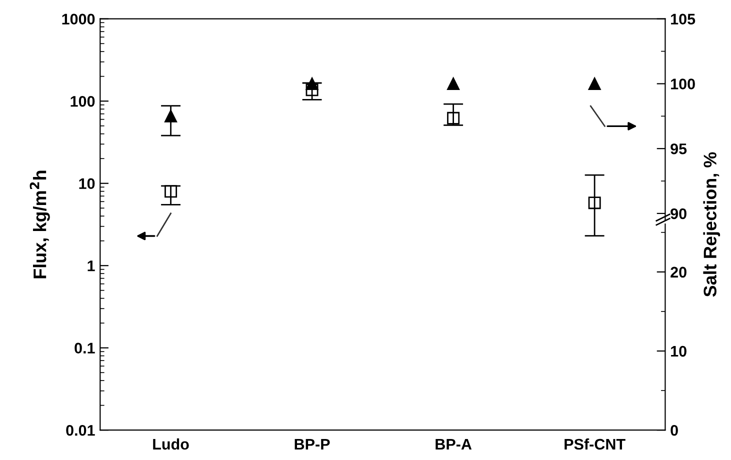 This screenshot has height=460, width=731. Describe the element at coordinates (678, 272) in the screenshot. I see `y3-tick-label: 20` at that location.